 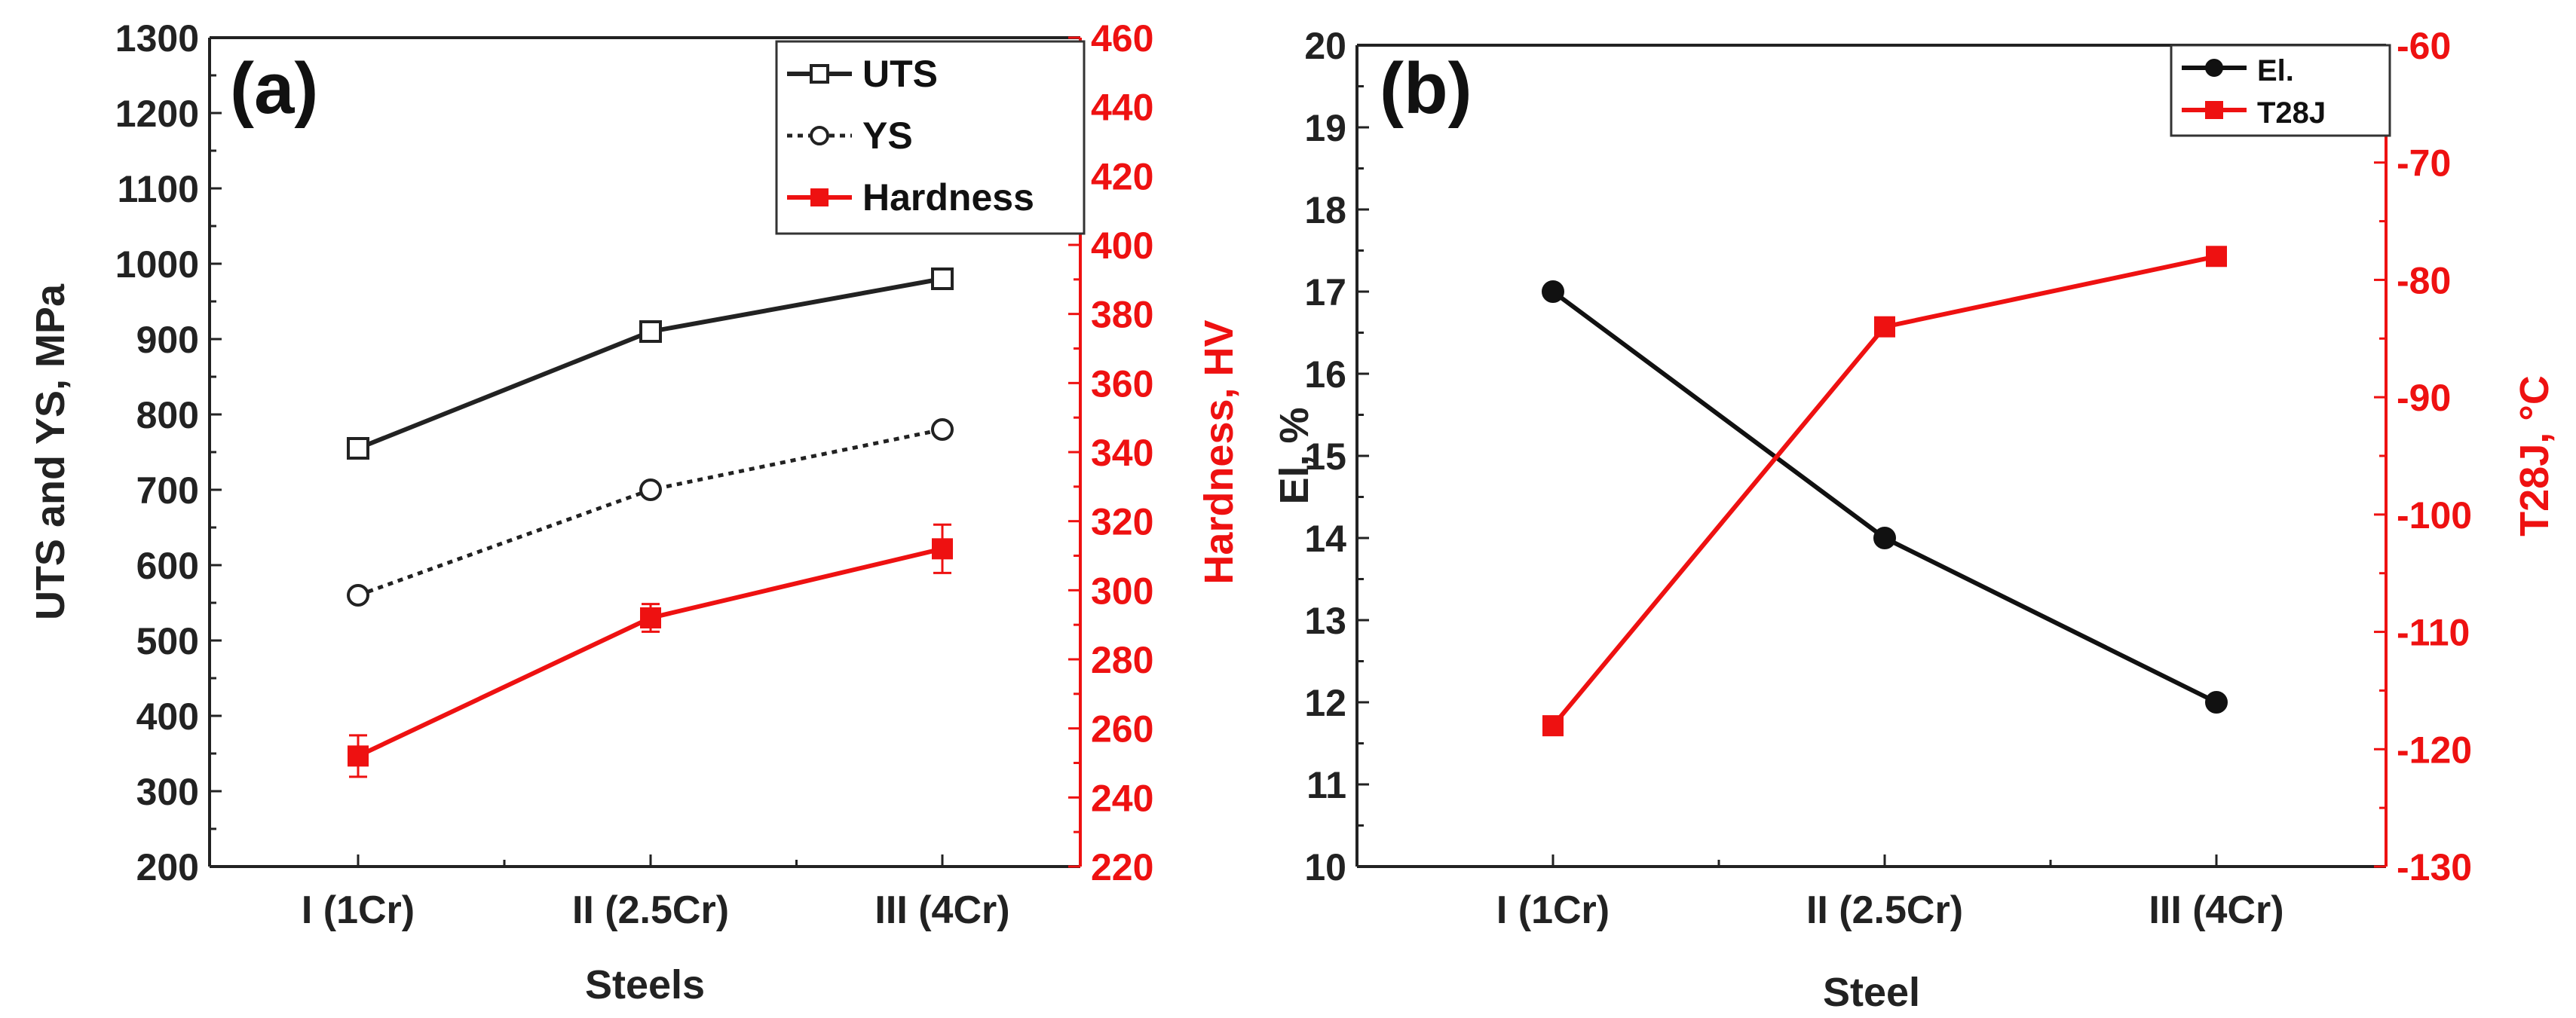 I want to click on panel-label: (b), so click(x=1426, y=88).